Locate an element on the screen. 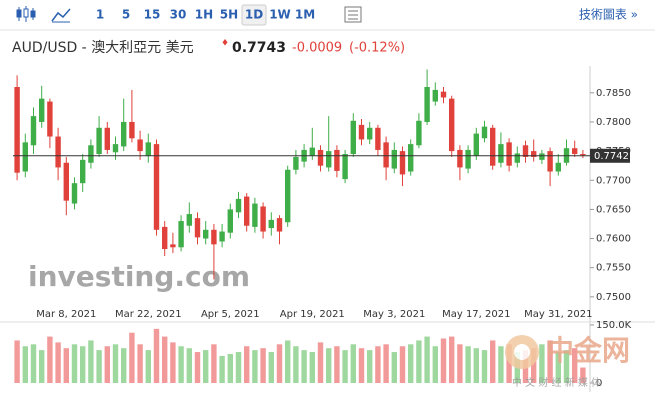 This screenshot has width=655, height=402. timeframe-button: 1D is located at coordinates (254, 15).